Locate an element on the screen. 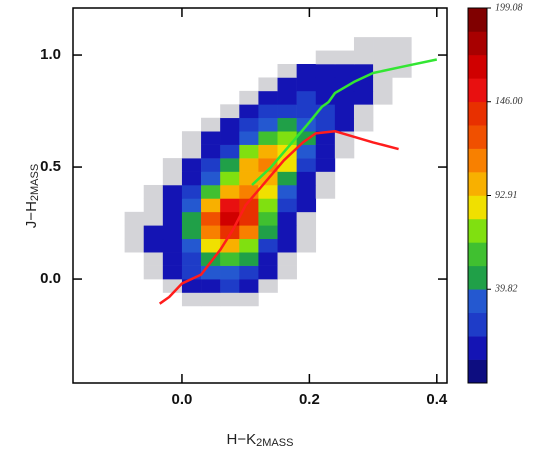 This screenshot has height=465, width=533. y-axis-label-sub: 2MASS is located at coordinates (35, 182).